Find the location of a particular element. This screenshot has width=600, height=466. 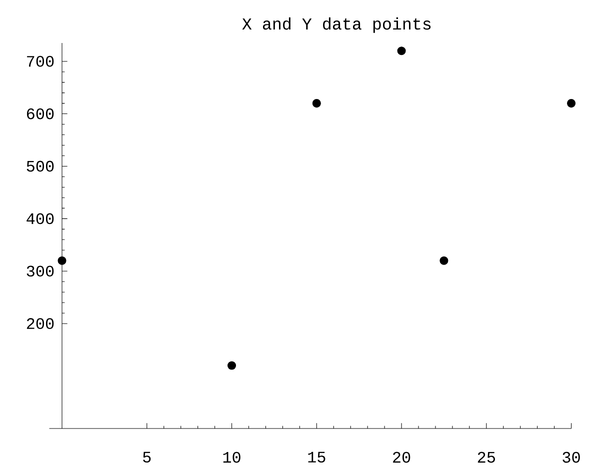

x-tick-label: 5 is located at coordinates (147, 457).